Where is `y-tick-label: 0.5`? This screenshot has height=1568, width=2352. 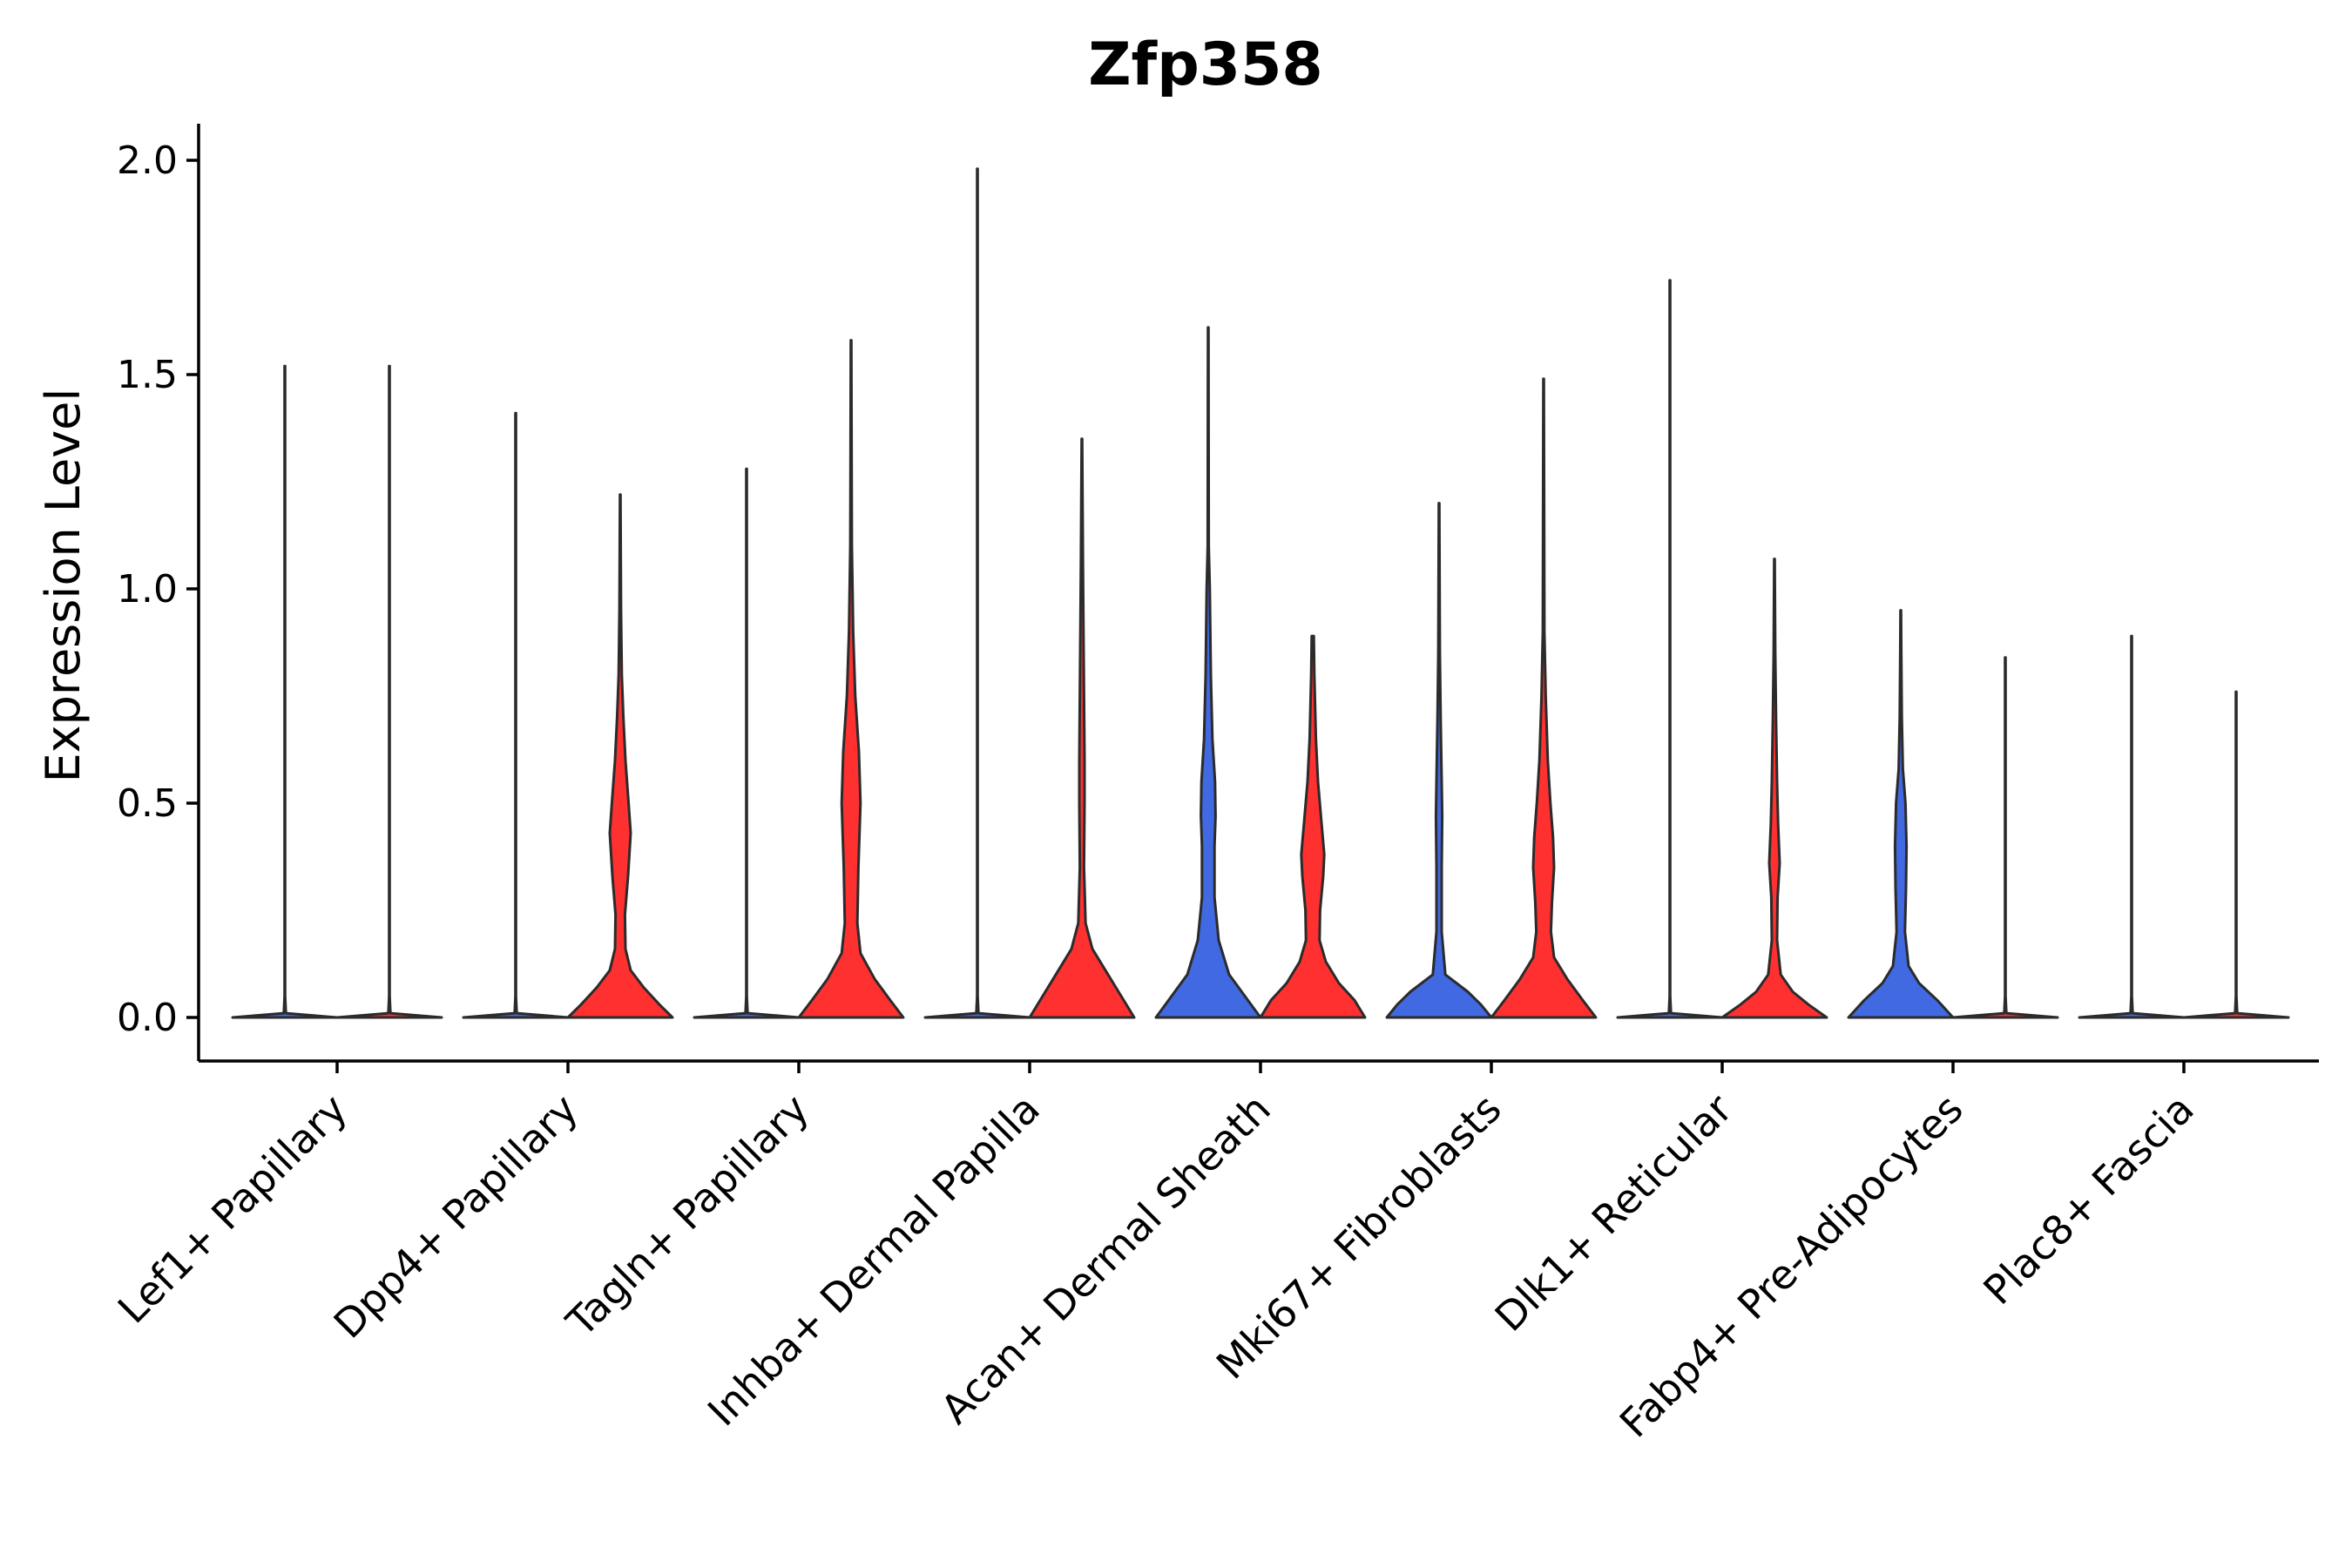
y-tick-label: 0.5 is located at coordinates (147, 803).